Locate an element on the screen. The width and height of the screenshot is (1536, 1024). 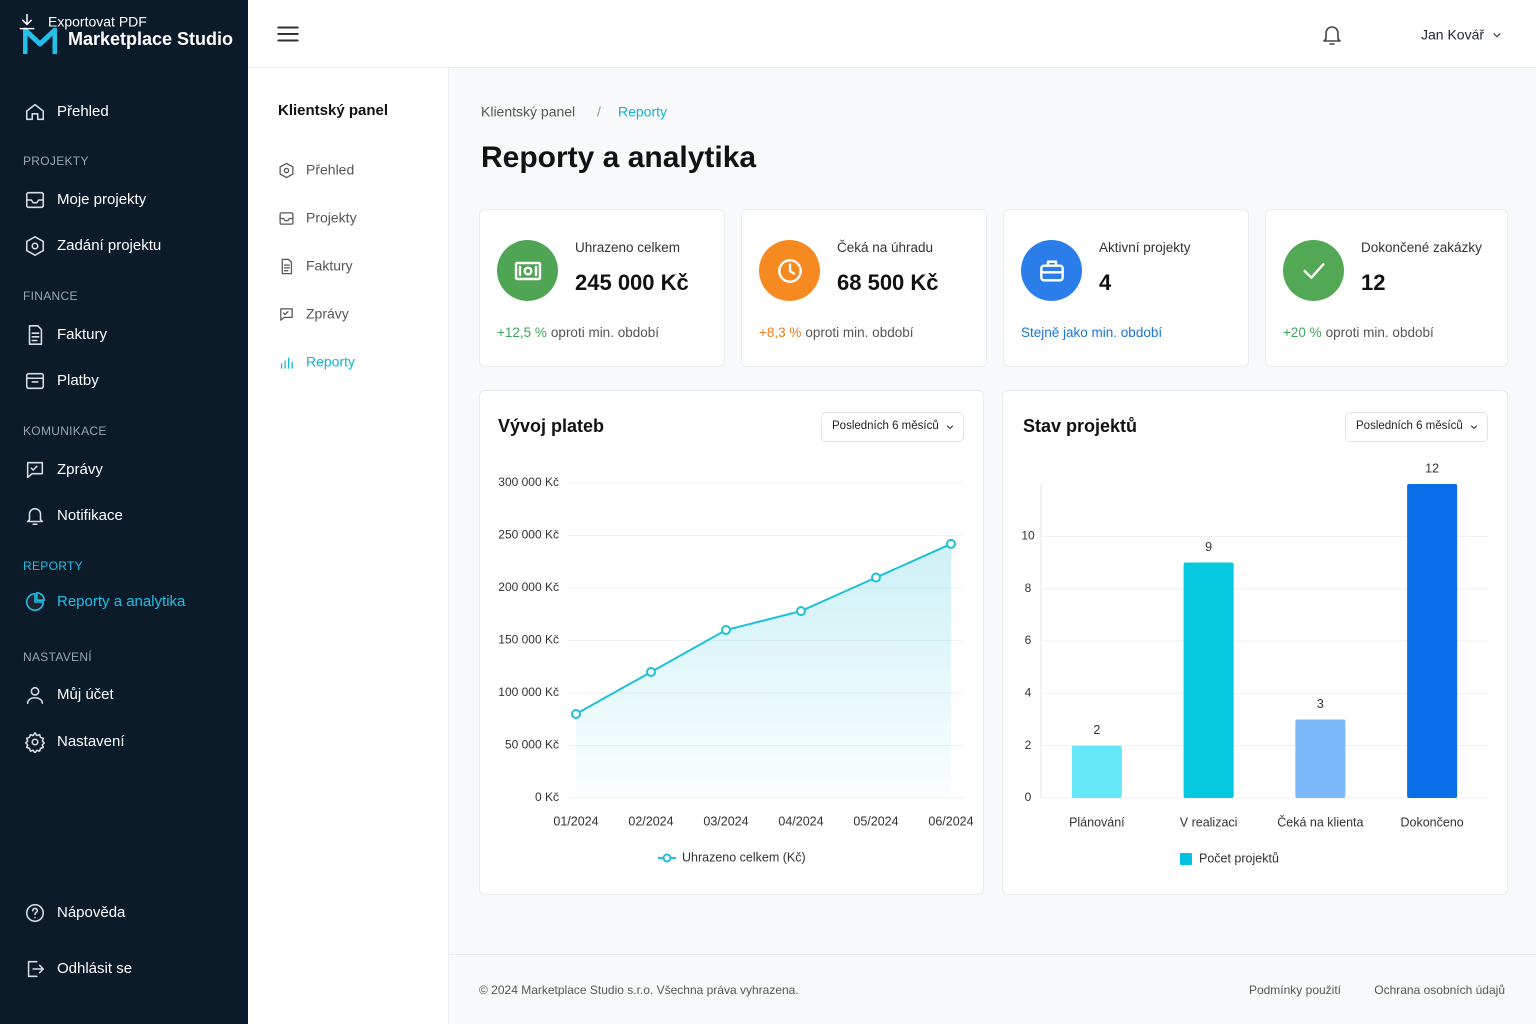
breadcrumb-current: Reporty is located at coordinates (643, 111).